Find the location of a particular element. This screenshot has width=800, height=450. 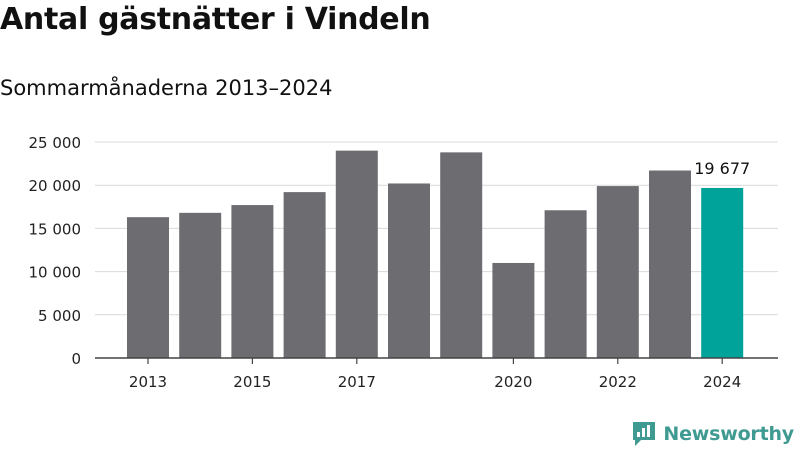

highlight-value-label: 19 677 is located at coordinates (722, 168).